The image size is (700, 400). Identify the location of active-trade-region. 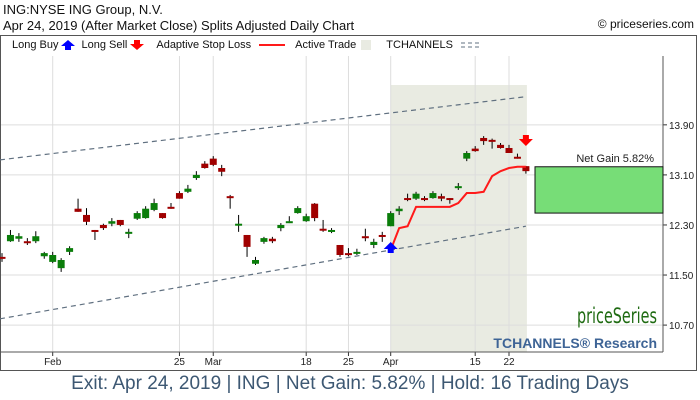
(458, 218).